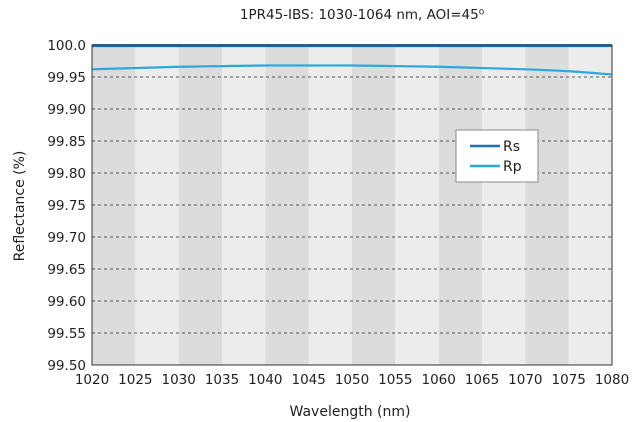 This screenshot has height=422, width=632. What do you see at coordinates (568, 380) in the screenshot?
I see `x-tick-label: 1075` at bounding box center [568, 380].